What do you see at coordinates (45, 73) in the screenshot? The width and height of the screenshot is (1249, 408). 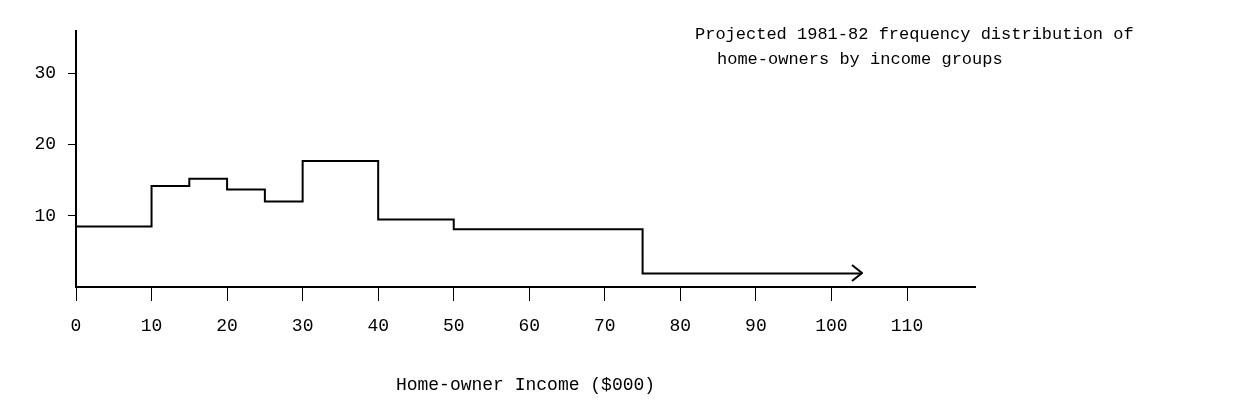 I see `y-tick-label: 30` at bounding box center [45, 73].